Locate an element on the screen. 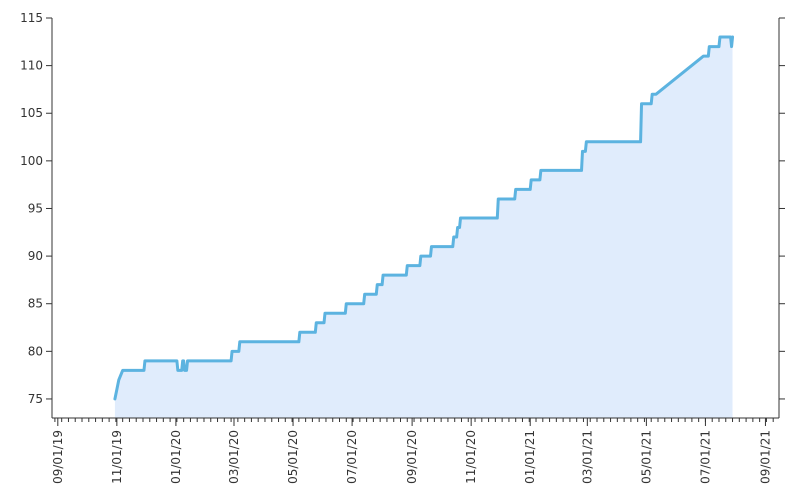  x-tick-label: 07/01/20 is located at coordinates (352, 457).